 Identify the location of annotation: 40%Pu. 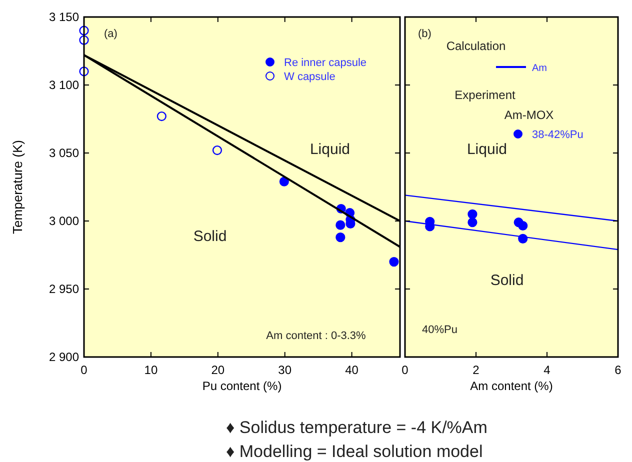
(440, 330).